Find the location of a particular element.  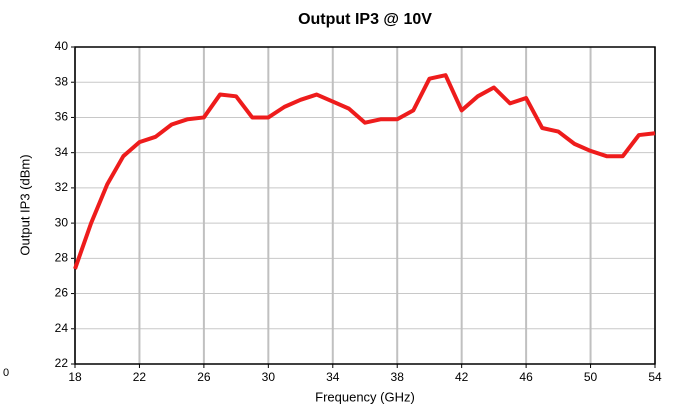

y-axis-label: Output IP3 (dBm) is located at coordinates (24, 204).